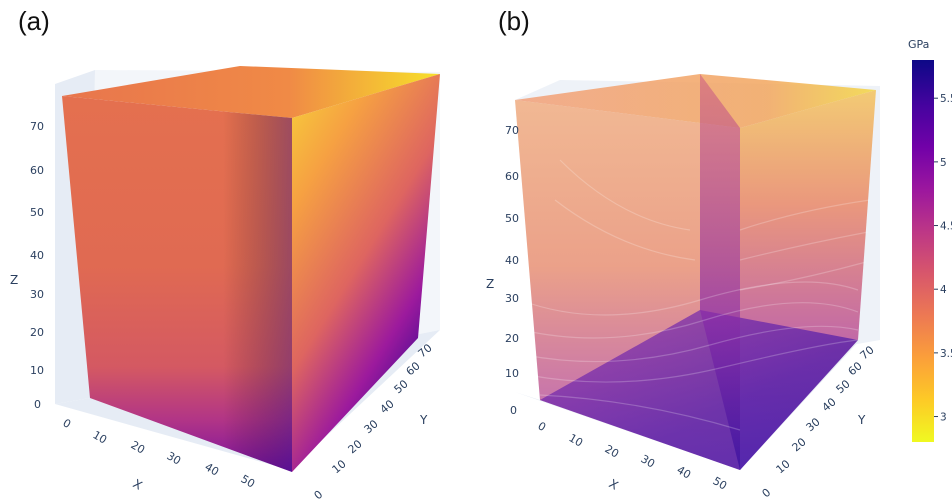 Image resolution: width=952 pixels, height=501 pixels. I want to click on panel-b-z-tick: 70, so click(512, 130).